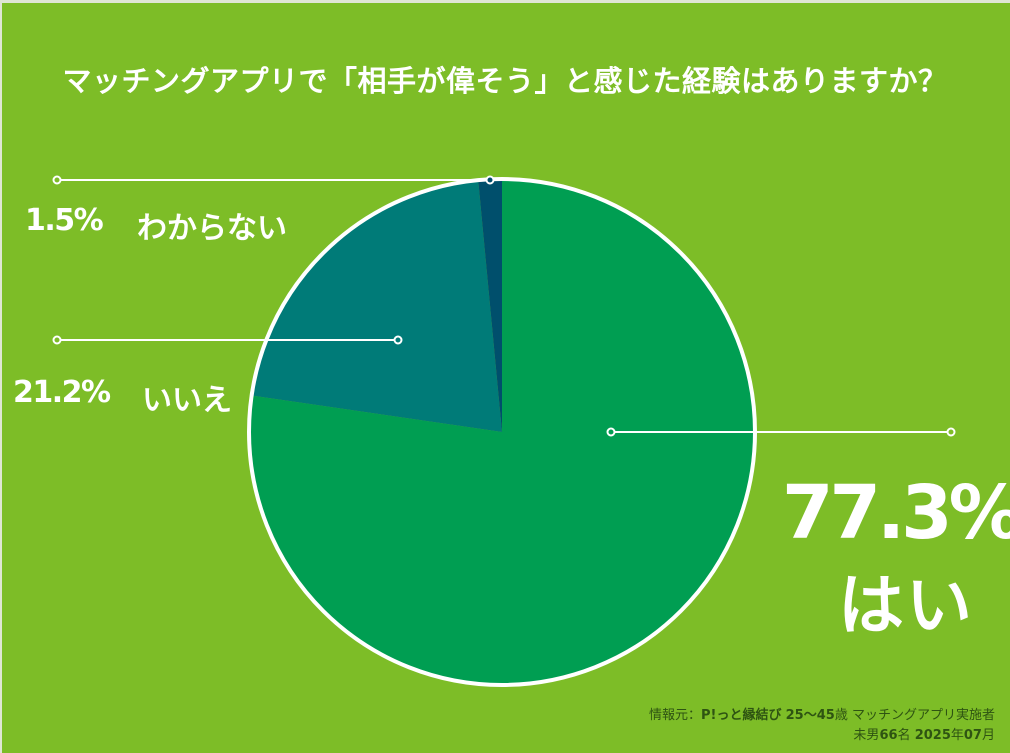  What do you see at coordinates (972, 735) in the screenshot?
I see `source-month: 07` at bounding box center [972, 735].